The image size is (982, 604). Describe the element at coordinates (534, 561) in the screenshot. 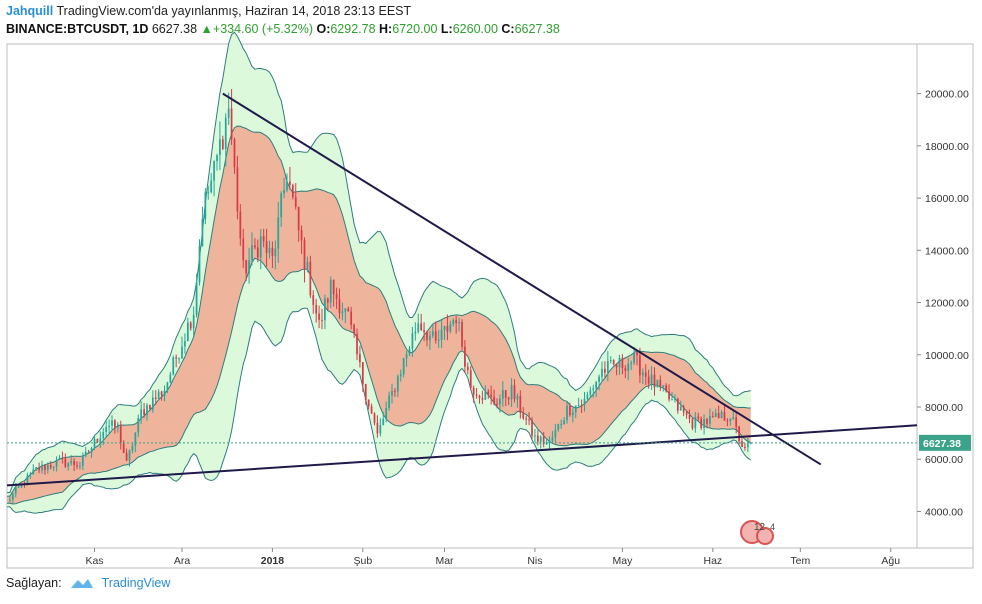

I see `x-tick-label: Nis` at that location.